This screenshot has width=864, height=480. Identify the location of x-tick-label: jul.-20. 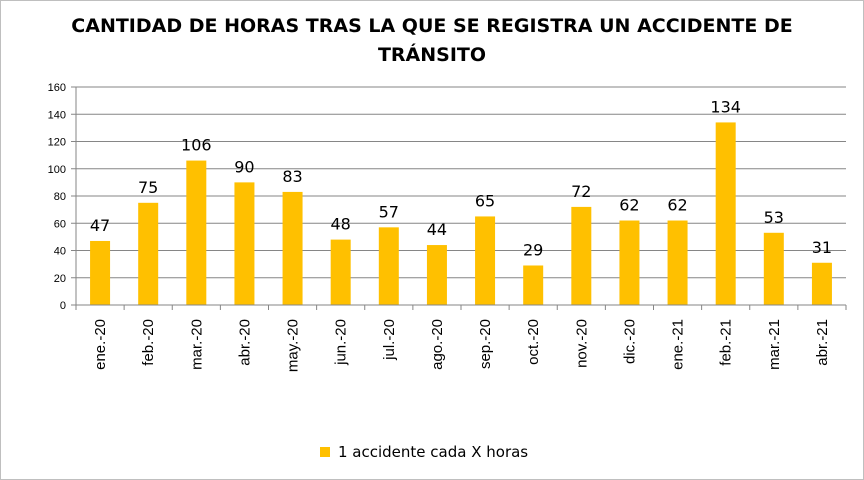
(389, 340).